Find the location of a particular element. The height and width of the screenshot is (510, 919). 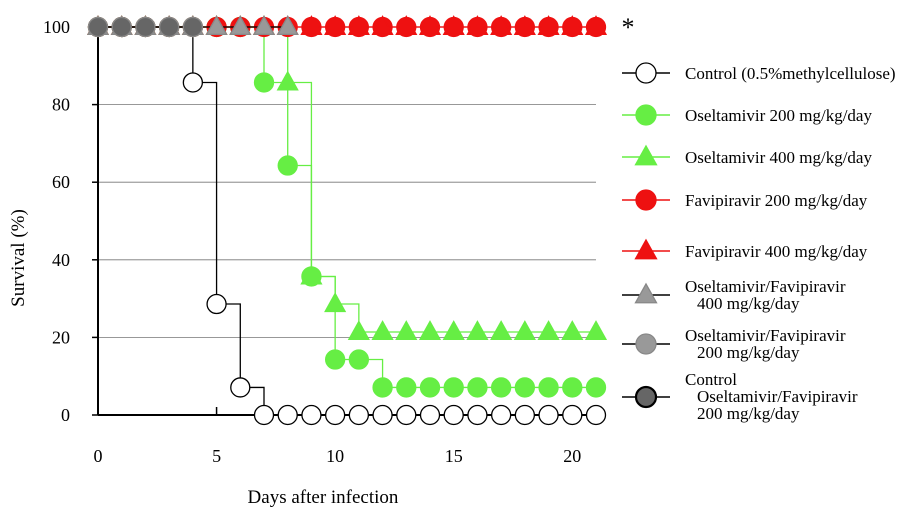

legend-label: Oseltamivir 400 mg/kg/day is located at coordinates (778, 157).